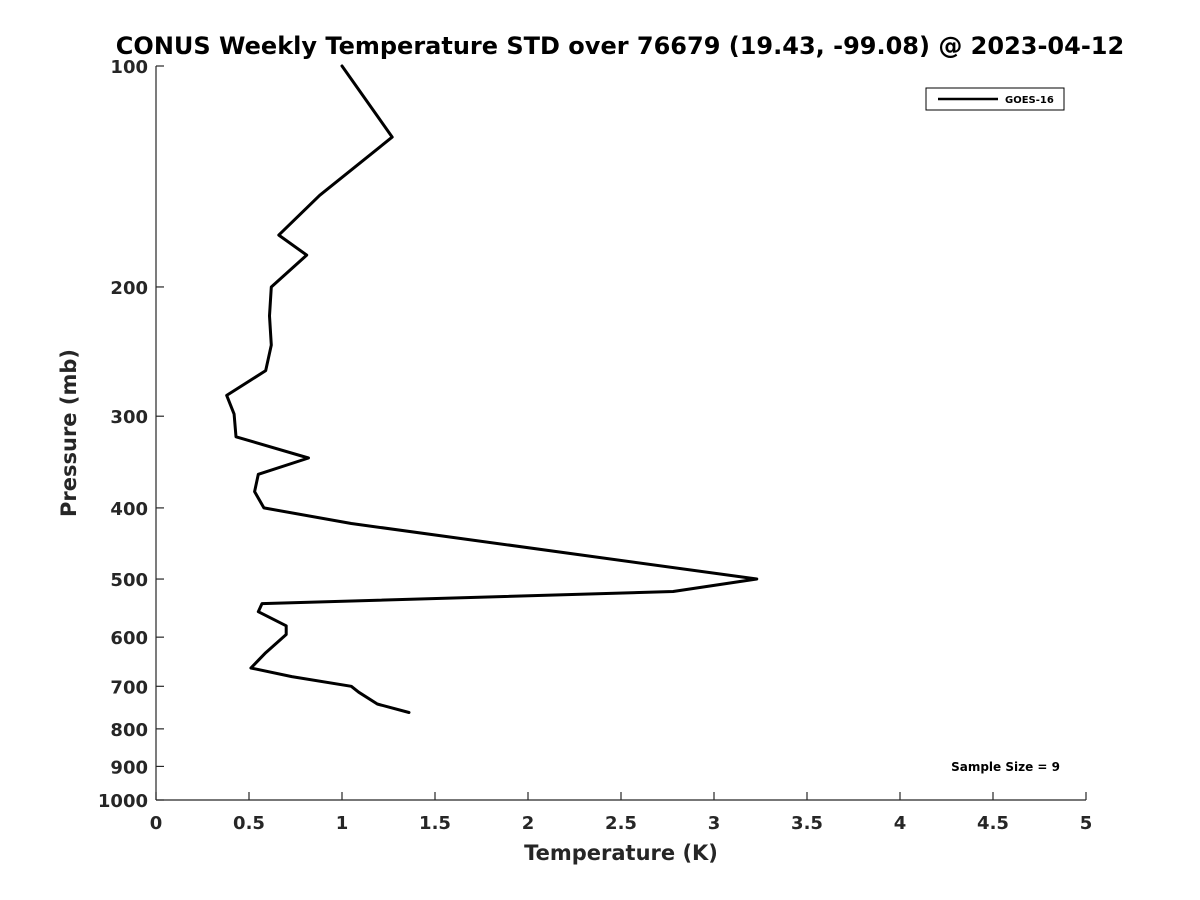 This screenshot has width=1200, height=900. Describe the element at coordinates (993, 823) in the screenshot. I see `x-tick-label: 4.5` at that location.